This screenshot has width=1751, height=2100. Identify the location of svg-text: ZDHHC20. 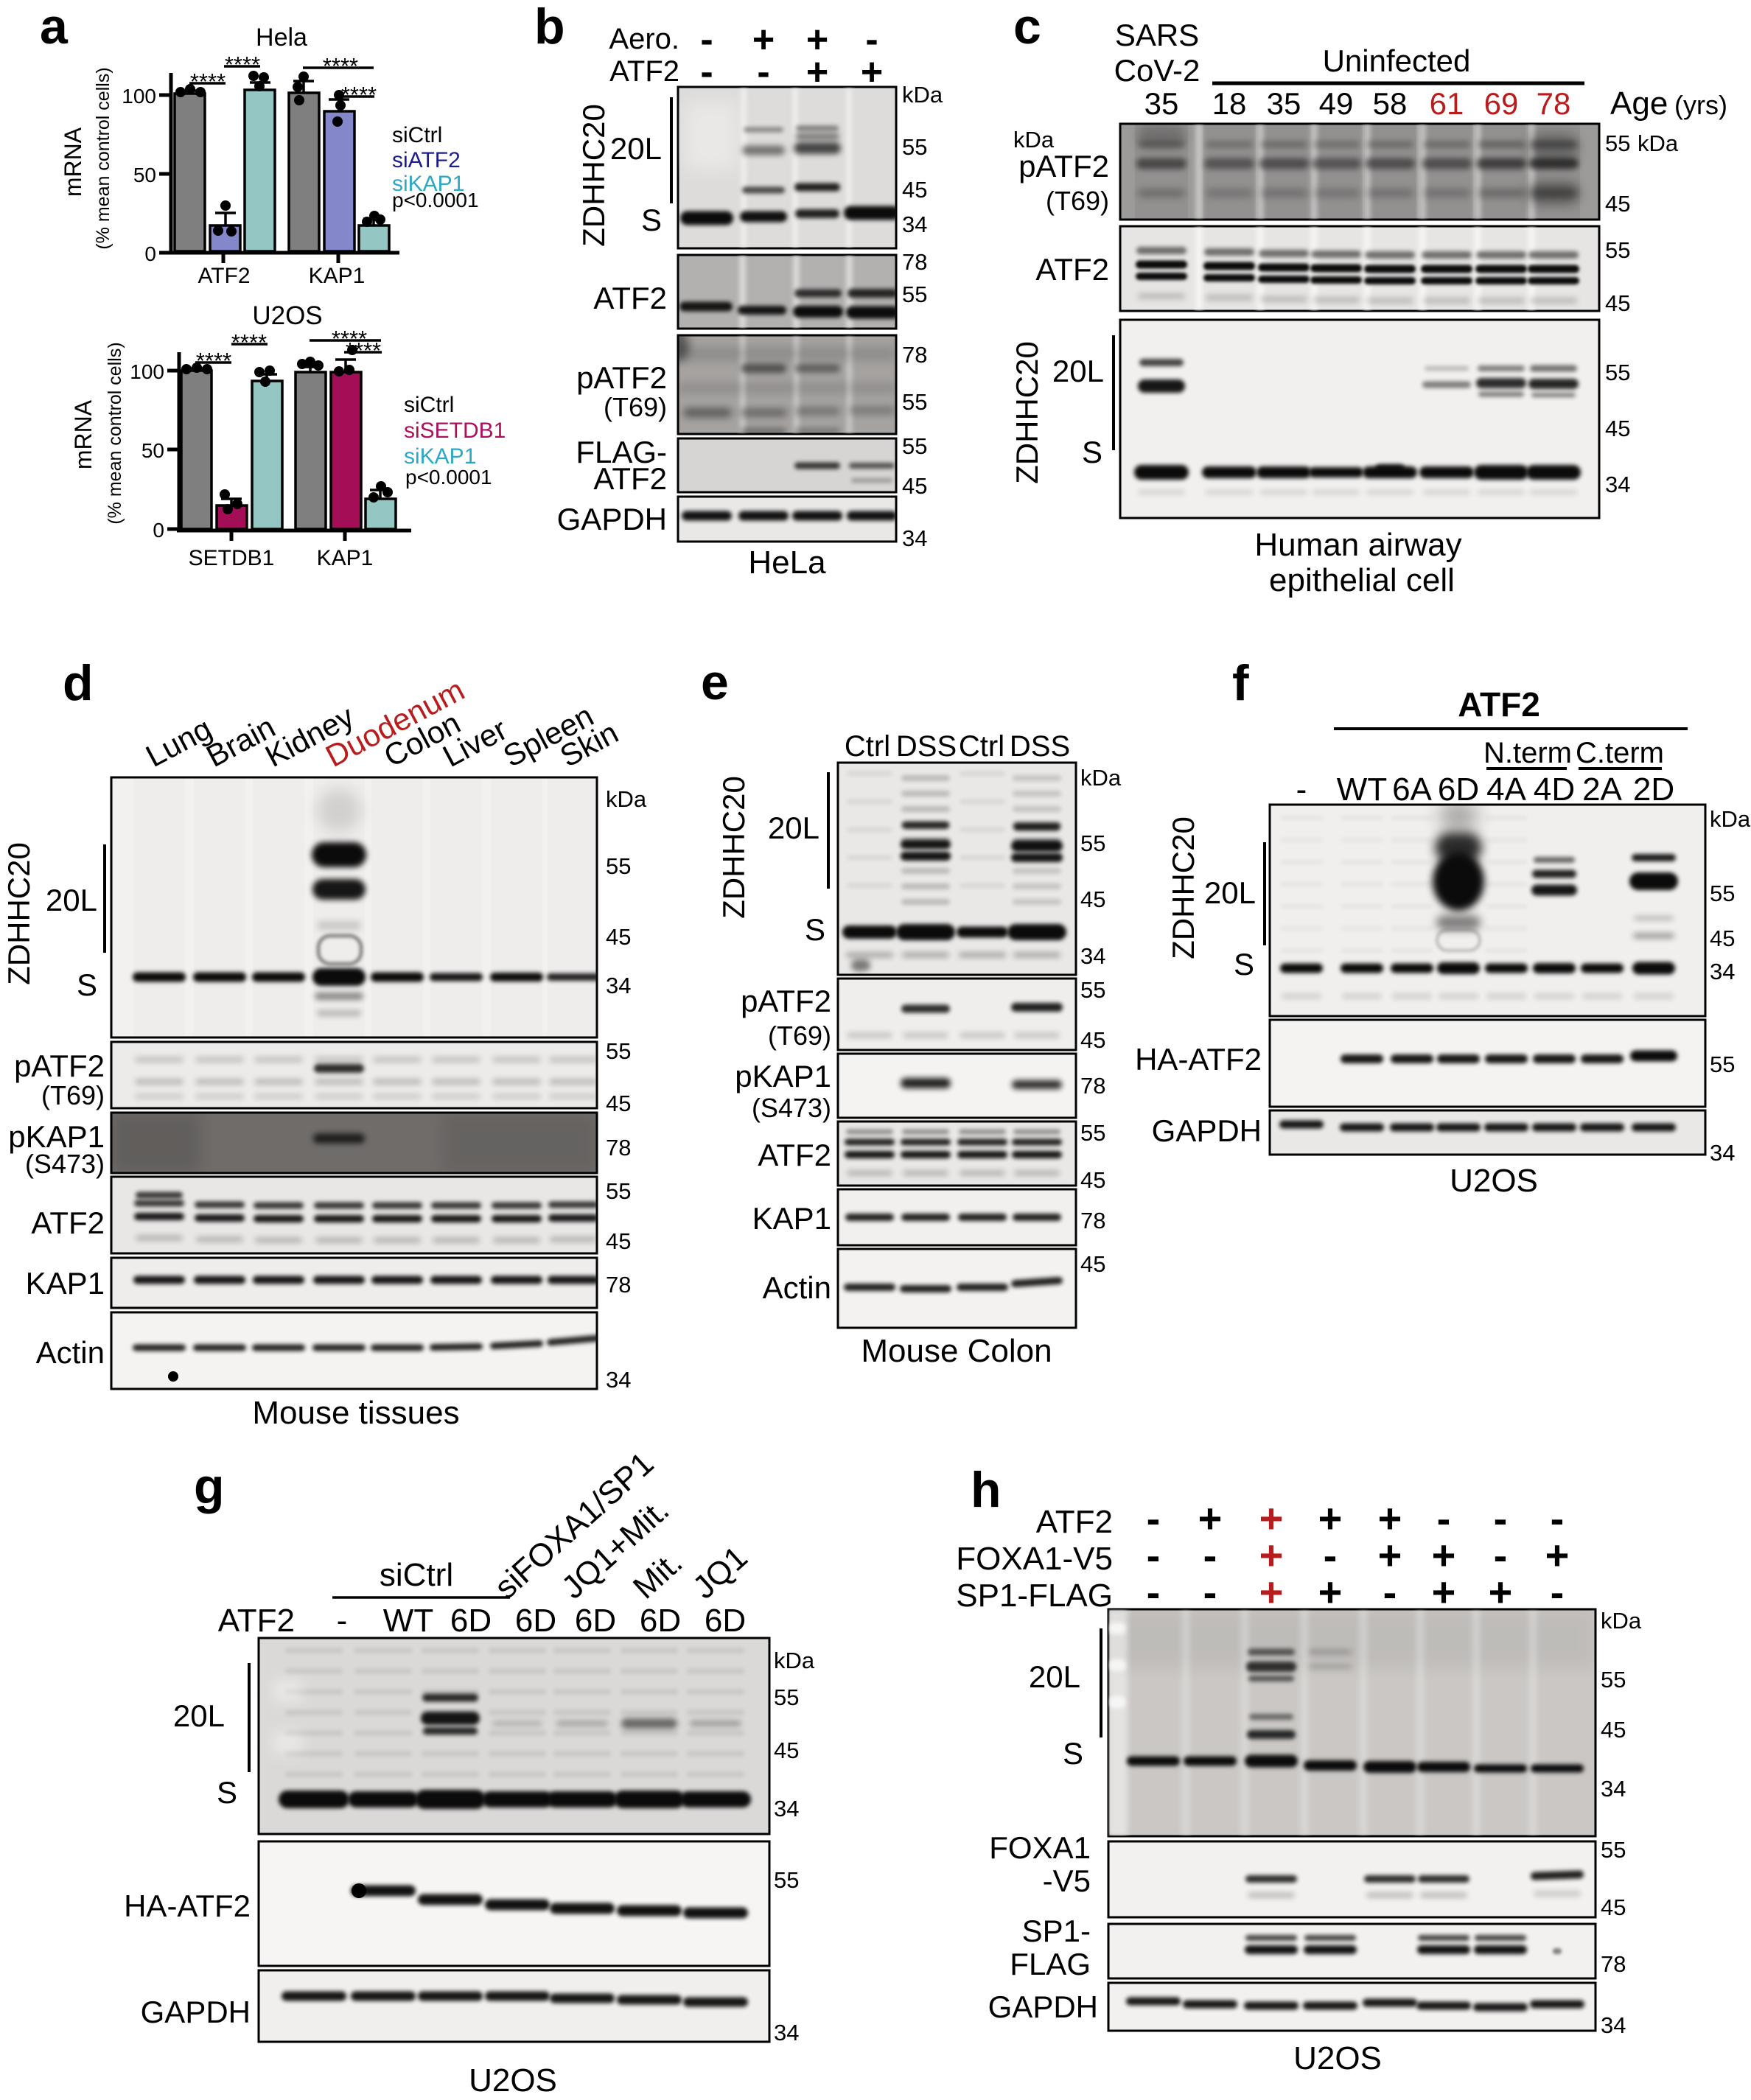
(1027, 412).